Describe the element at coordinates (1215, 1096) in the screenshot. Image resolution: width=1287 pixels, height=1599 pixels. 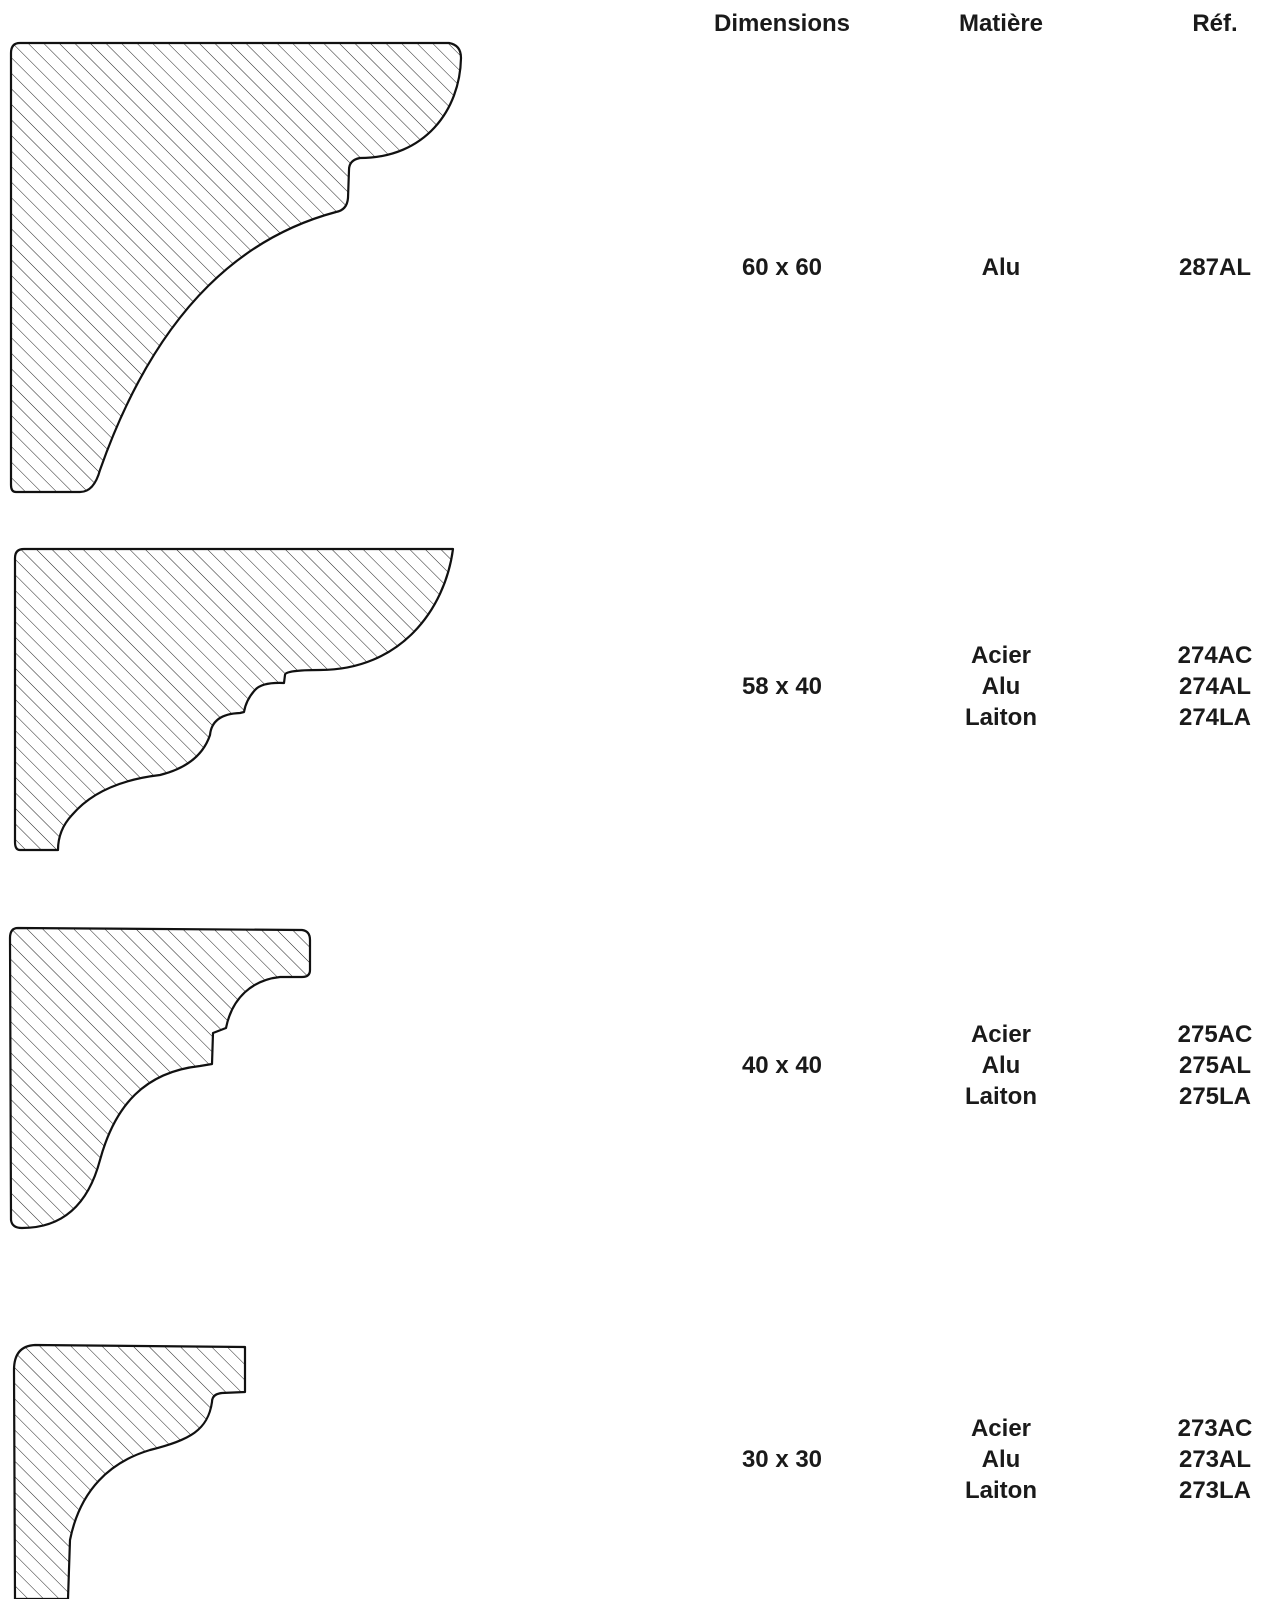
I see `row-3-ref-3: 275LA` at that location.